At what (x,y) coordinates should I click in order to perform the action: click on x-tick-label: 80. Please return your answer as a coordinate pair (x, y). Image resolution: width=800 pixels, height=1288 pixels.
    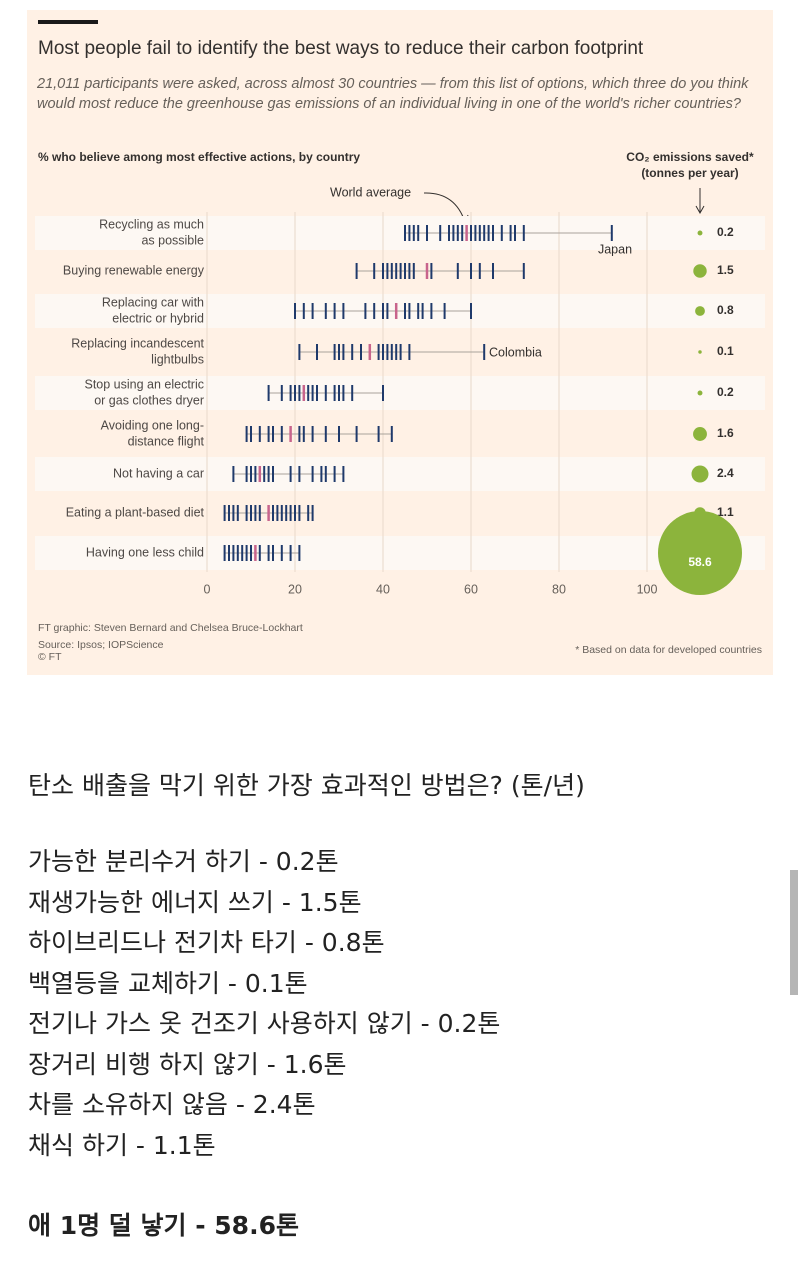
    Looking at the image, I should click on (559, 589).